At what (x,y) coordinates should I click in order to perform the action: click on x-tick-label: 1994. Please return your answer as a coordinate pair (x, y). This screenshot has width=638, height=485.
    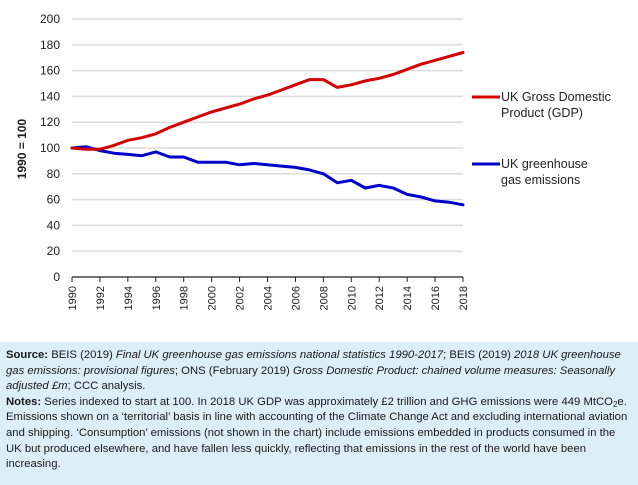
    Looking at the image, I should click on (129, 298).